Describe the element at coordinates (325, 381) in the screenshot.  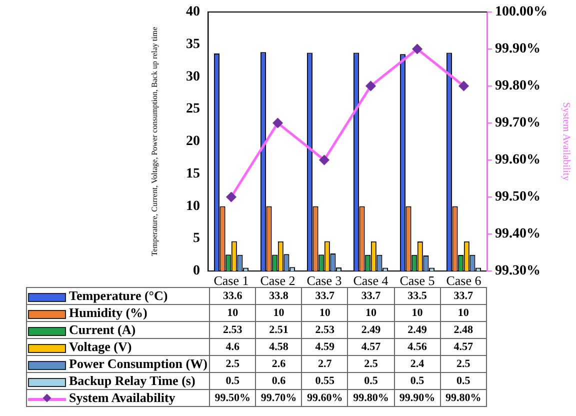
I see `data-label: 0.55` at that location.